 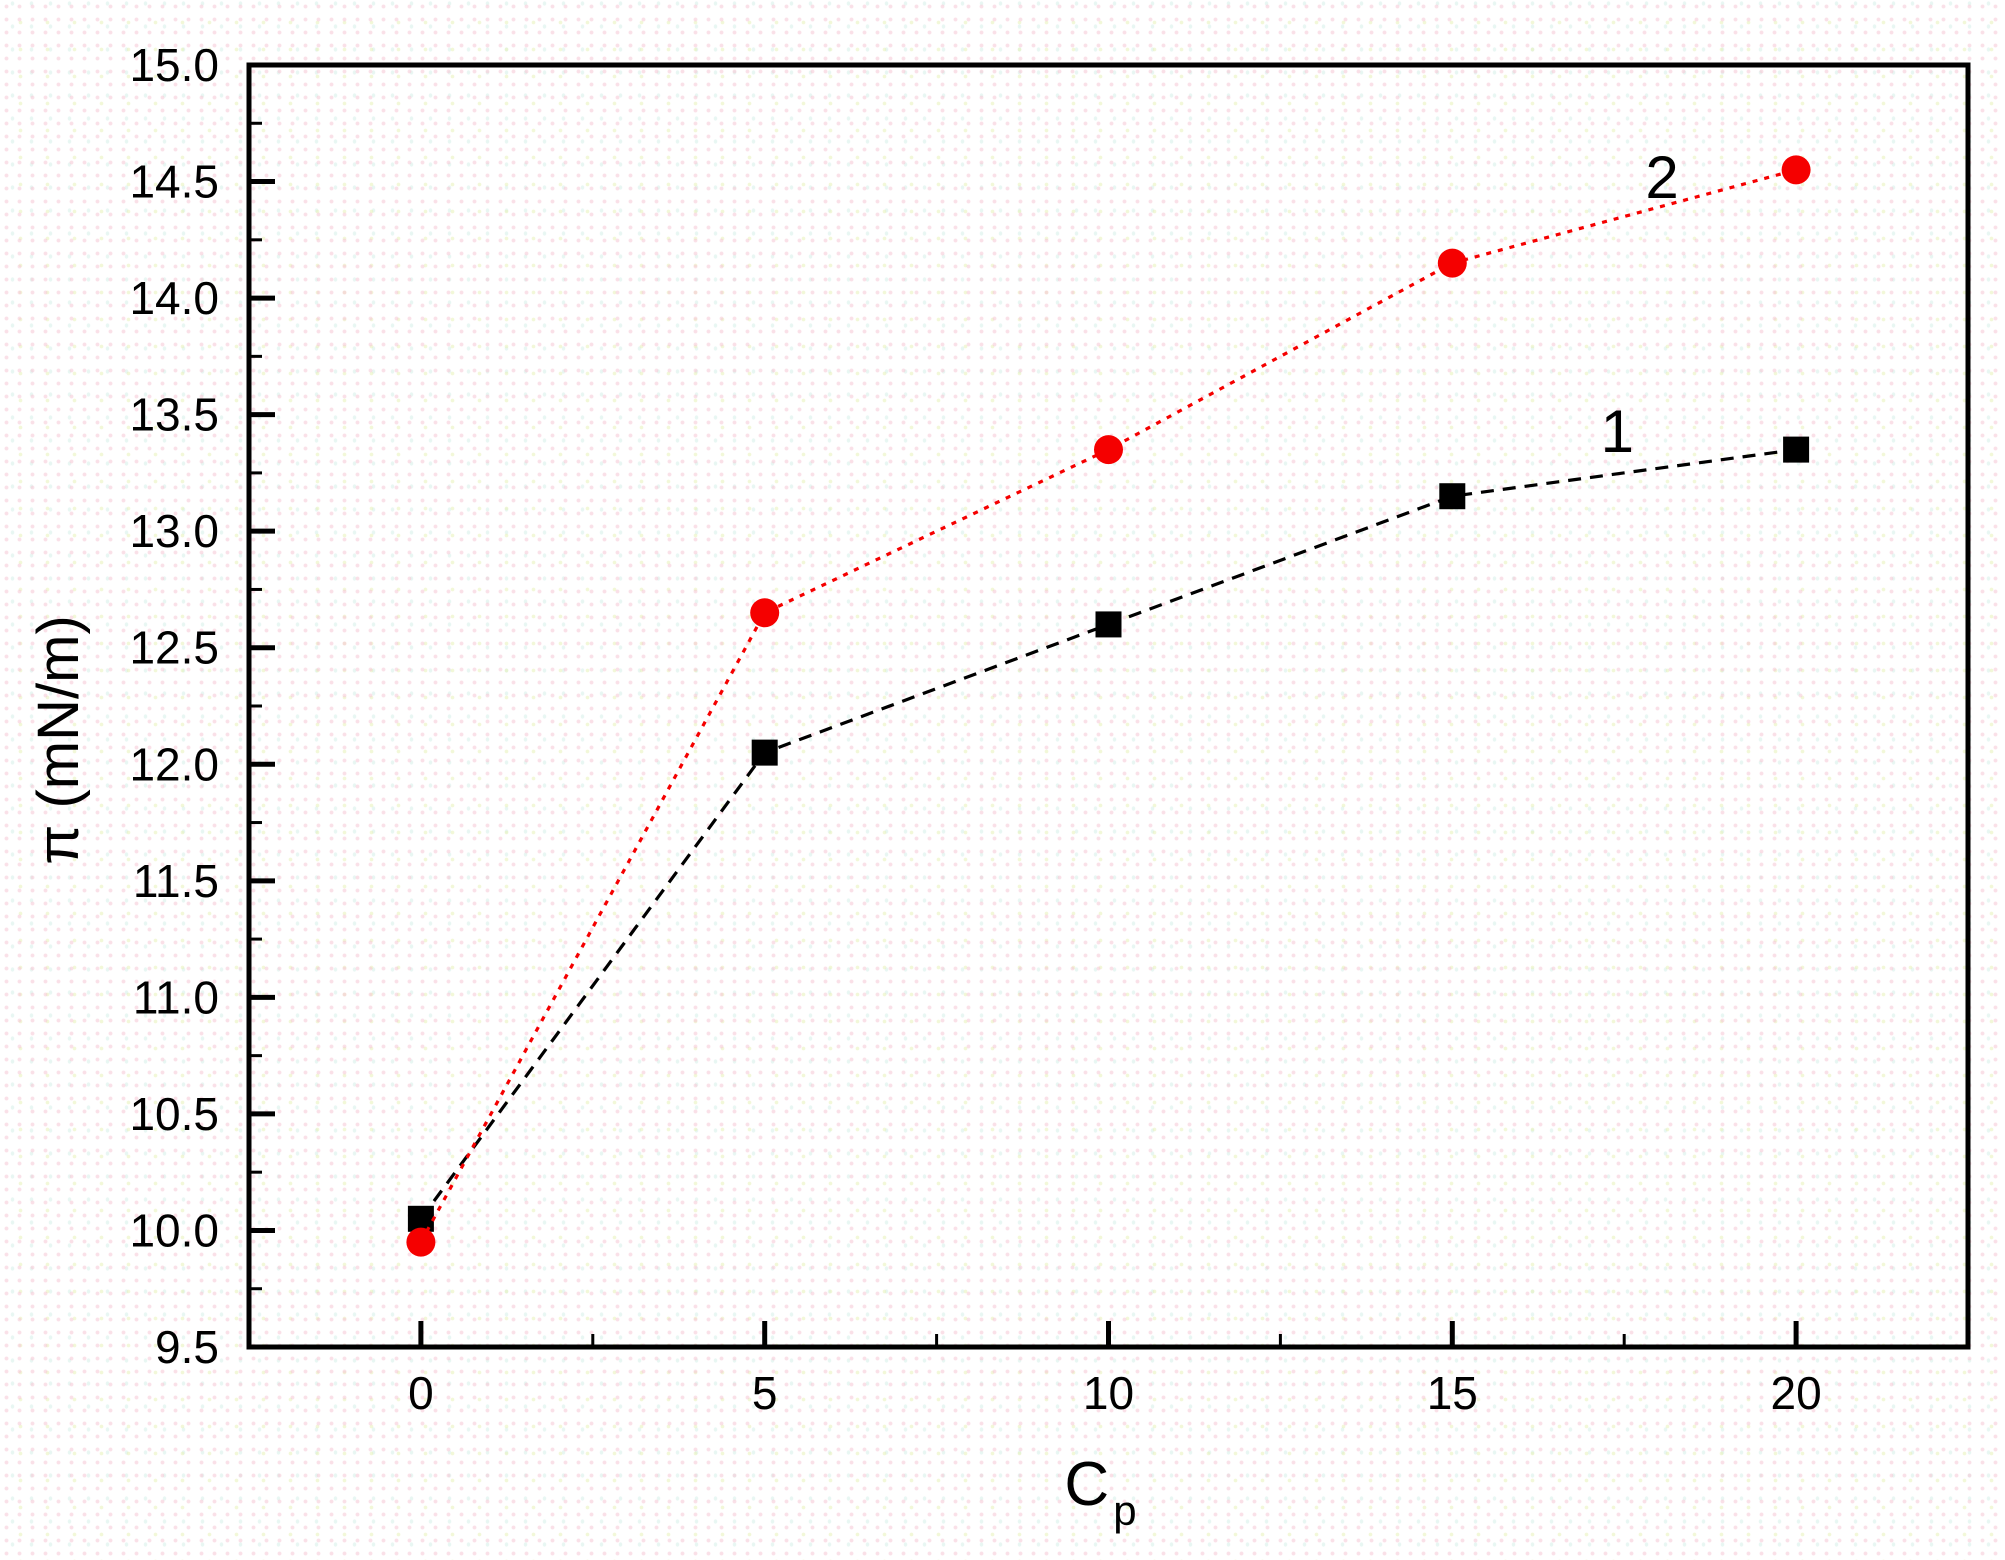 What do you see at coordinates (174, 182) in the screenshot?
I see `y-tick-label: 14.5` at bounding box center [174, 182].